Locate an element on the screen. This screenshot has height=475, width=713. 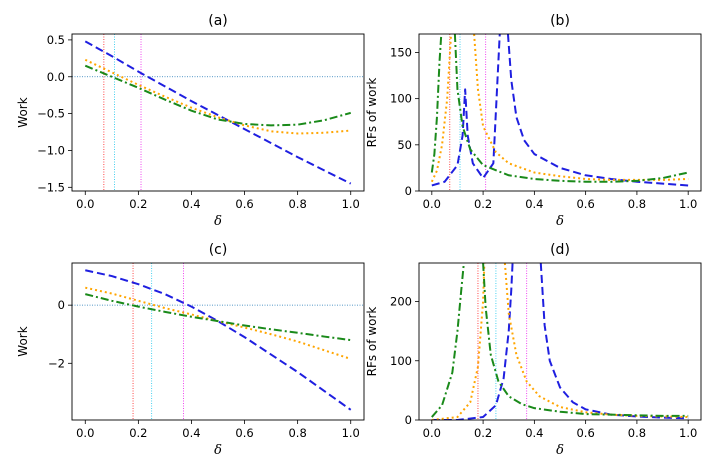
y-tick-label: 0.0 is located at coordinates (56, 77).